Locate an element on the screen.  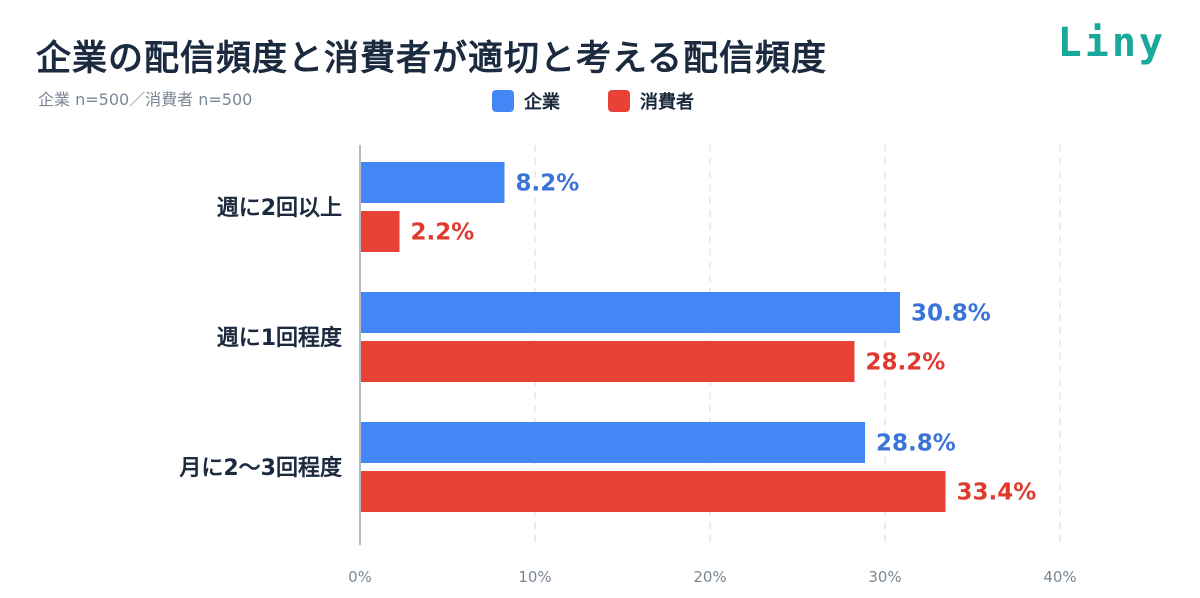
x-tick-label: 40% is located at coordinates (1059, 577).